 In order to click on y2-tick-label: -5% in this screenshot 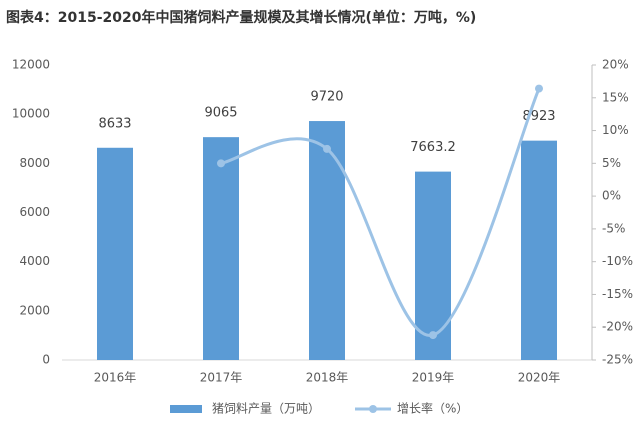, I will do `click(613, 228)`.